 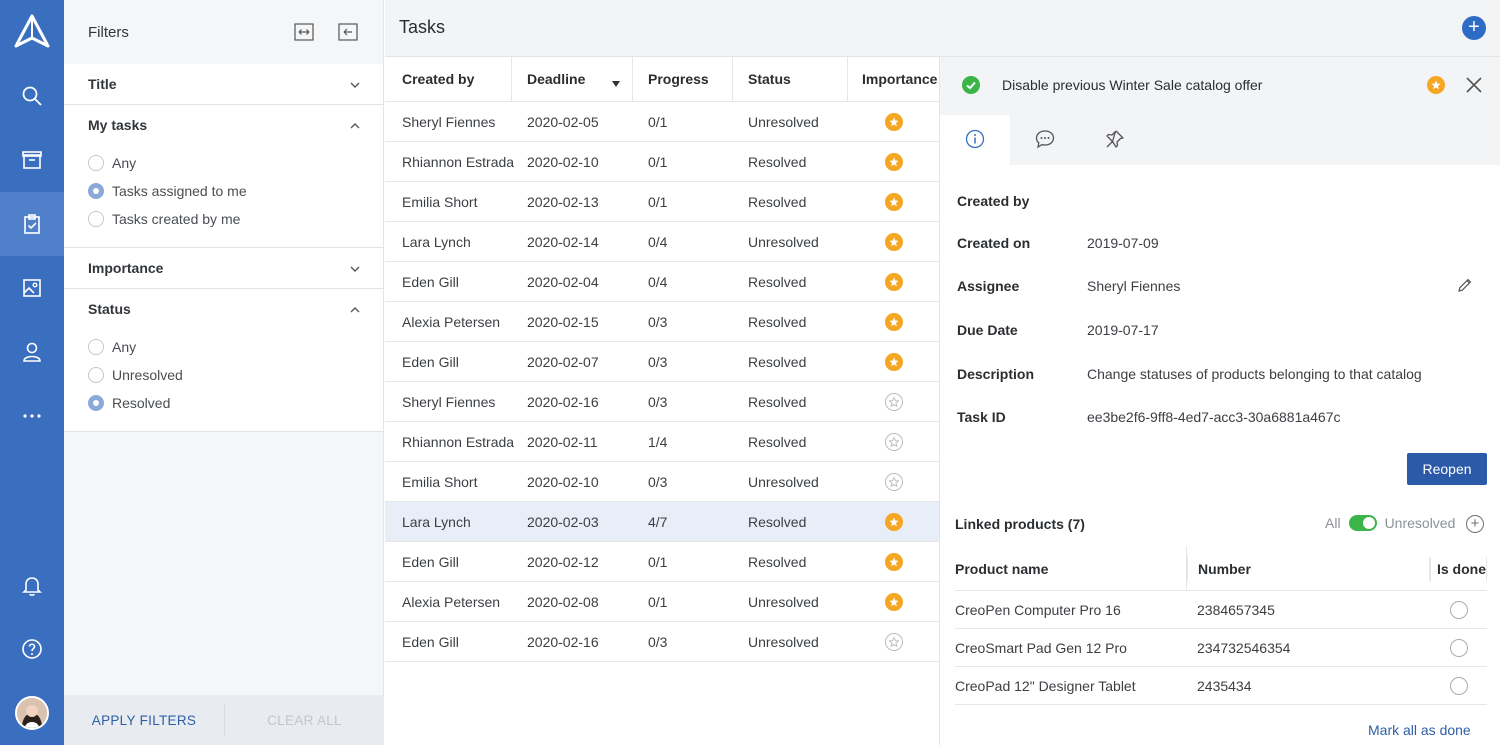 I want to click on apply-filters-button: APPLY FILTERS, so click(x=144, y=720).